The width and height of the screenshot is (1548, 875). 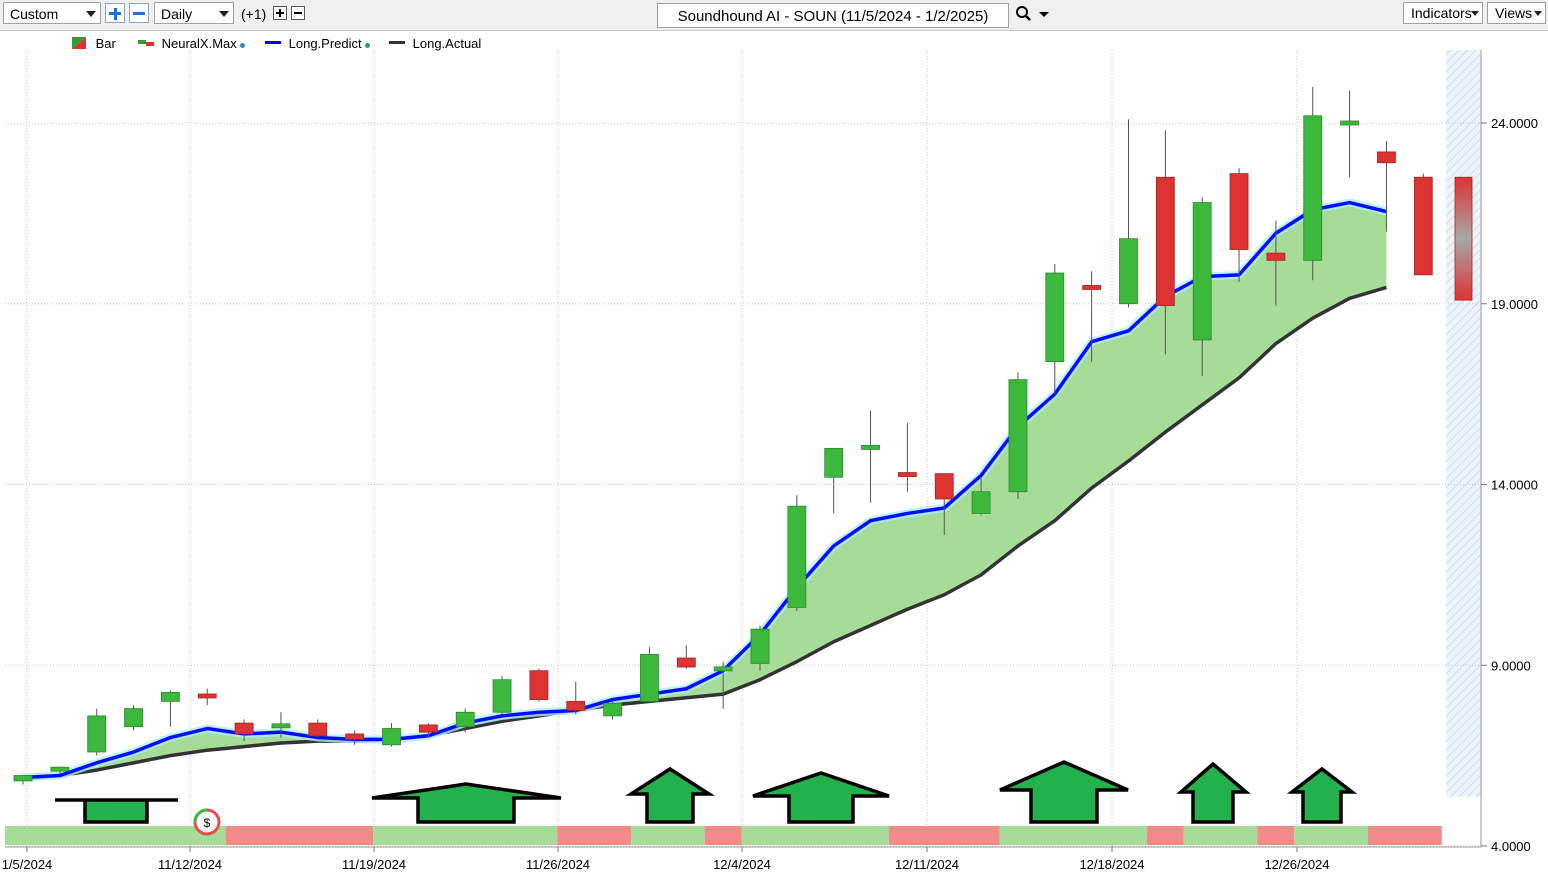 I want to click on views-button-label: Views, so click(x=1514, y=13).